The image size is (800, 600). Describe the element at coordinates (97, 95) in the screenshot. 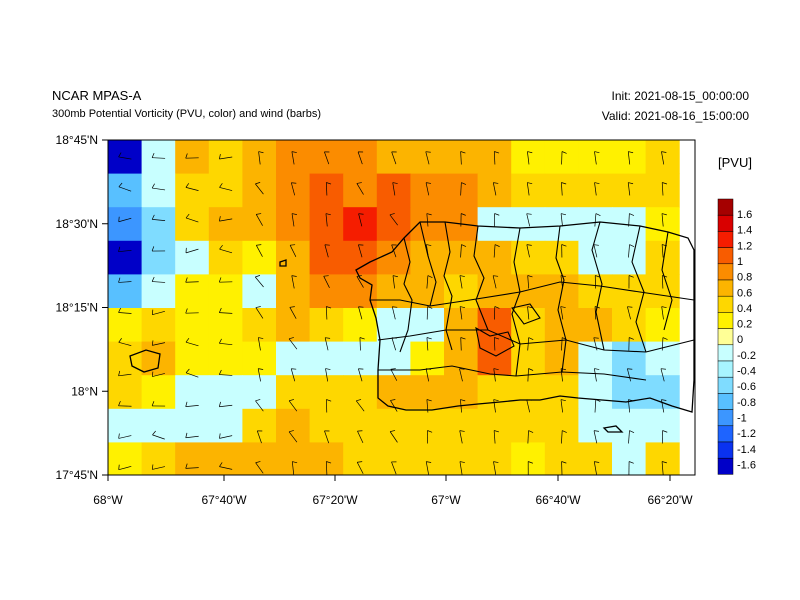

I see `plot-title: NCAR MPAS-A` at that location.